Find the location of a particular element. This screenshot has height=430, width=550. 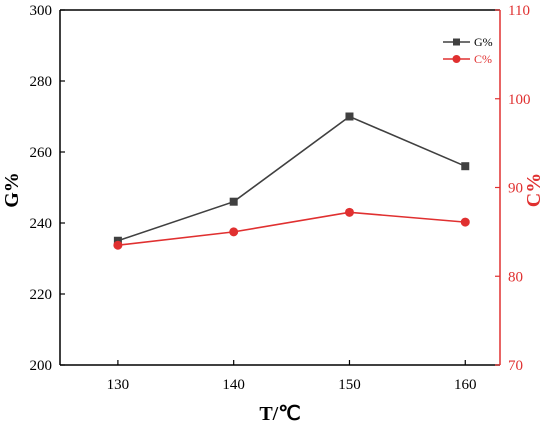

left-tick-label: 300 is located at coordinates (41, 11).